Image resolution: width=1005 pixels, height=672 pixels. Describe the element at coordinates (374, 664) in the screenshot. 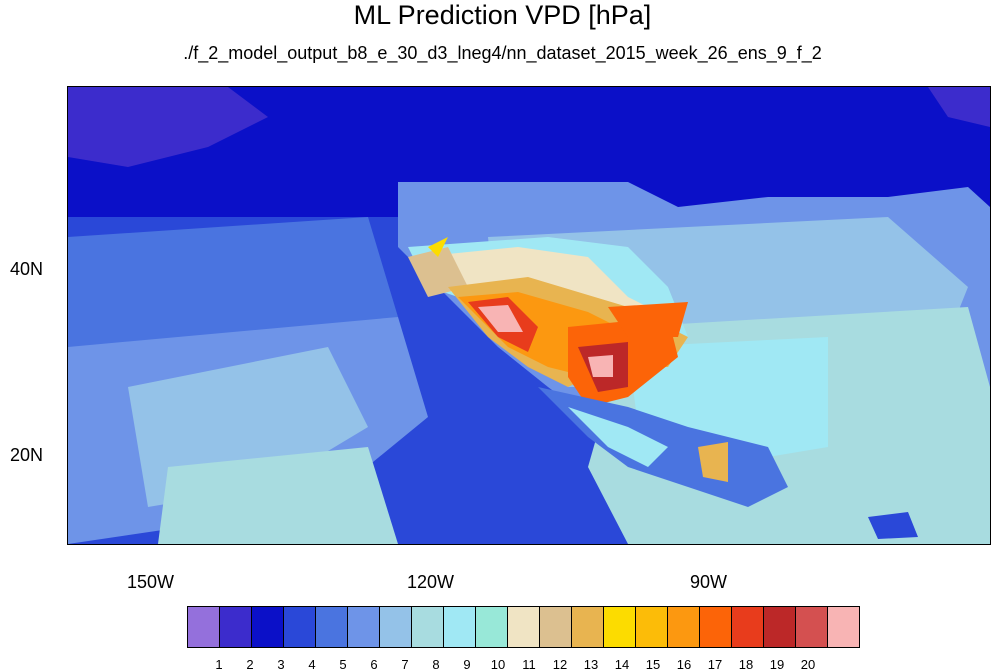

I see `colorbar-label: 6` at that location.